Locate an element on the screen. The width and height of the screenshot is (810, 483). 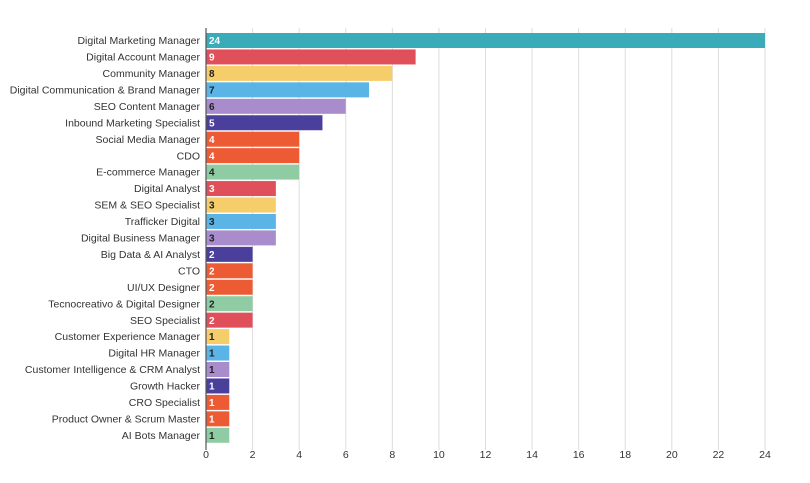
bar-value-label: 7 is located at coordinates (212, 90).